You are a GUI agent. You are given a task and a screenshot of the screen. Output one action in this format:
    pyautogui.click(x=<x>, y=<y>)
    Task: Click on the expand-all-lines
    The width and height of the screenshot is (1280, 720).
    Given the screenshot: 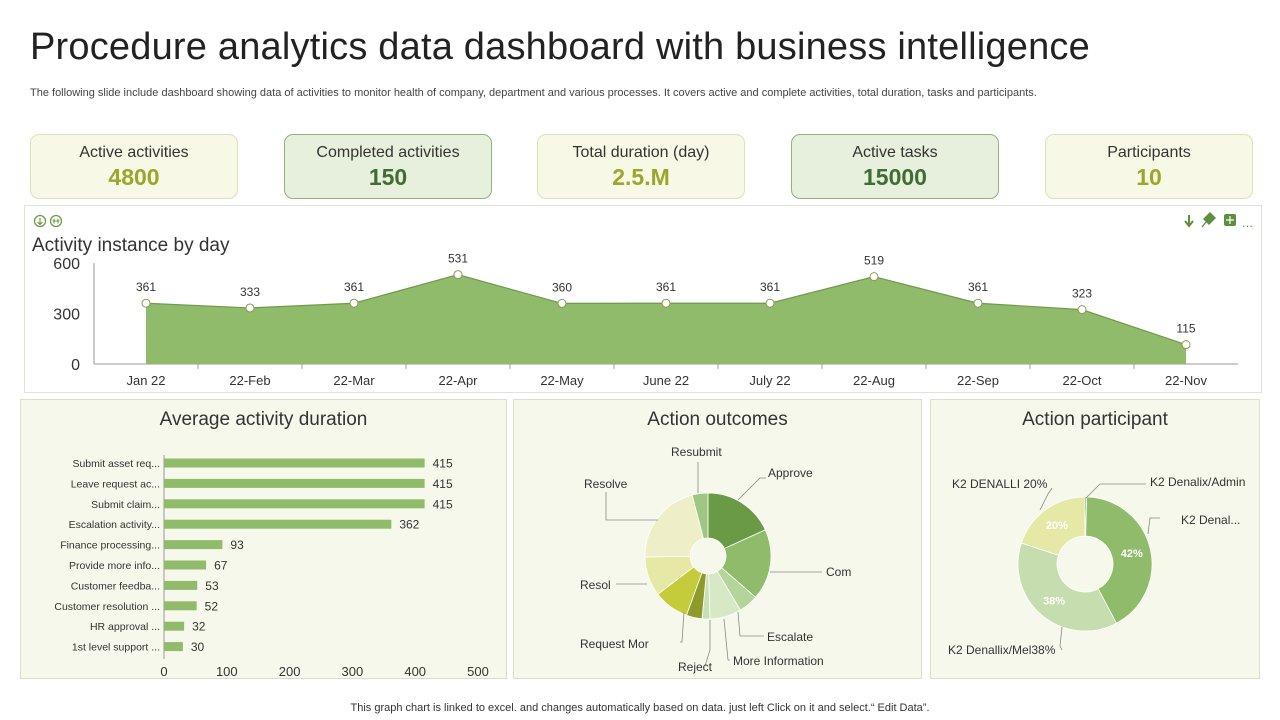 What is the action you would take?
    pyautogui.click(x=56, y=221)
    